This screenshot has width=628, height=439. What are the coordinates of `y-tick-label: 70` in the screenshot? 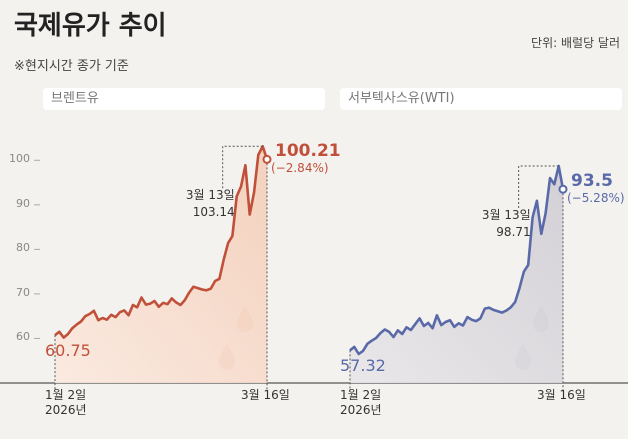 It's located at (23, 292).